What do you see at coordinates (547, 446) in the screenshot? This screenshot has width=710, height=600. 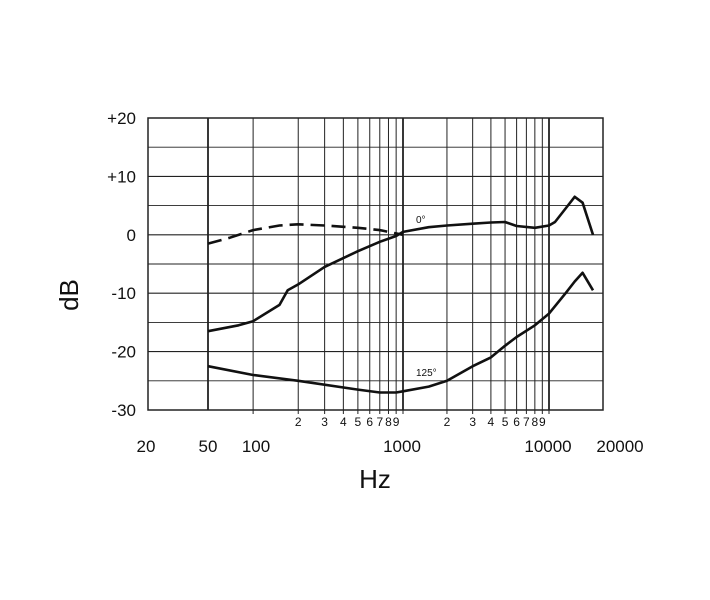 I see `x-tick-label: 10000` at bounding box center [547, 446].